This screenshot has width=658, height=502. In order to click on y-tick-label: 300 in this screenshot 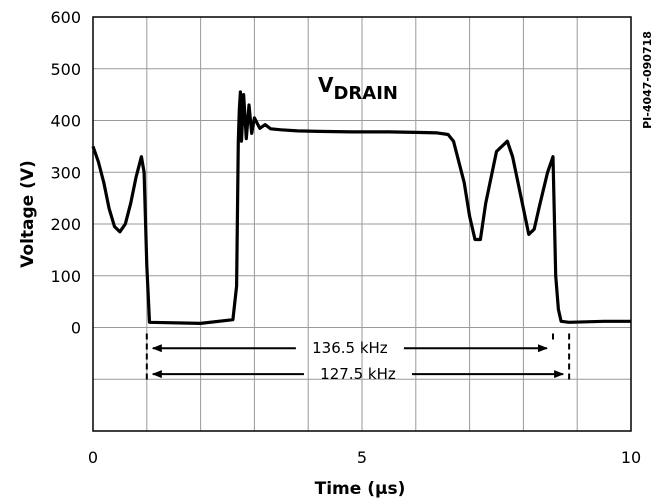, I will do `click(65, 172)`.